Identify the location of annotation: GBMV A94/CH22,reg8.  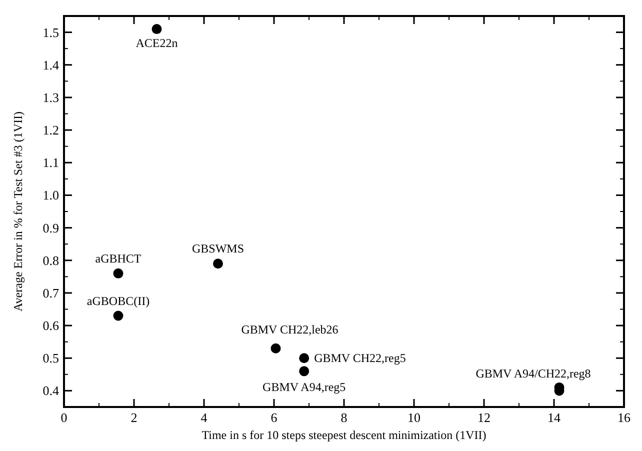
(533, 373).